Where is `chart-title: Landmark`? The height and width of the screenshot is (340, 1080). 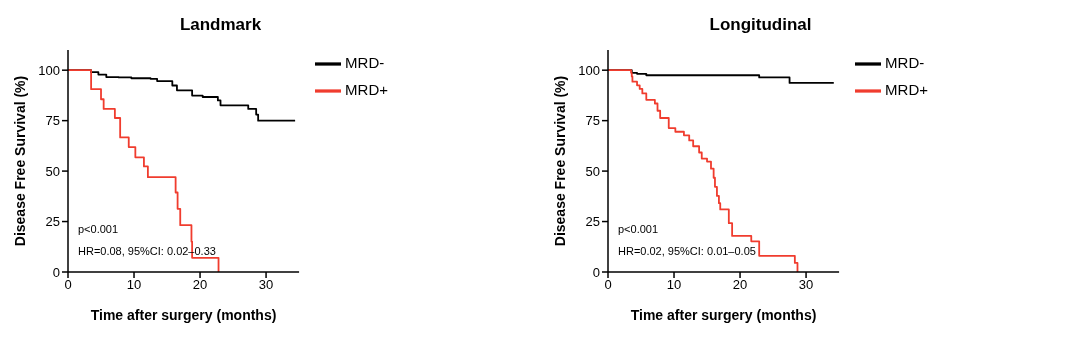 chart-title: Landmark is located at coordinates (220, 25).